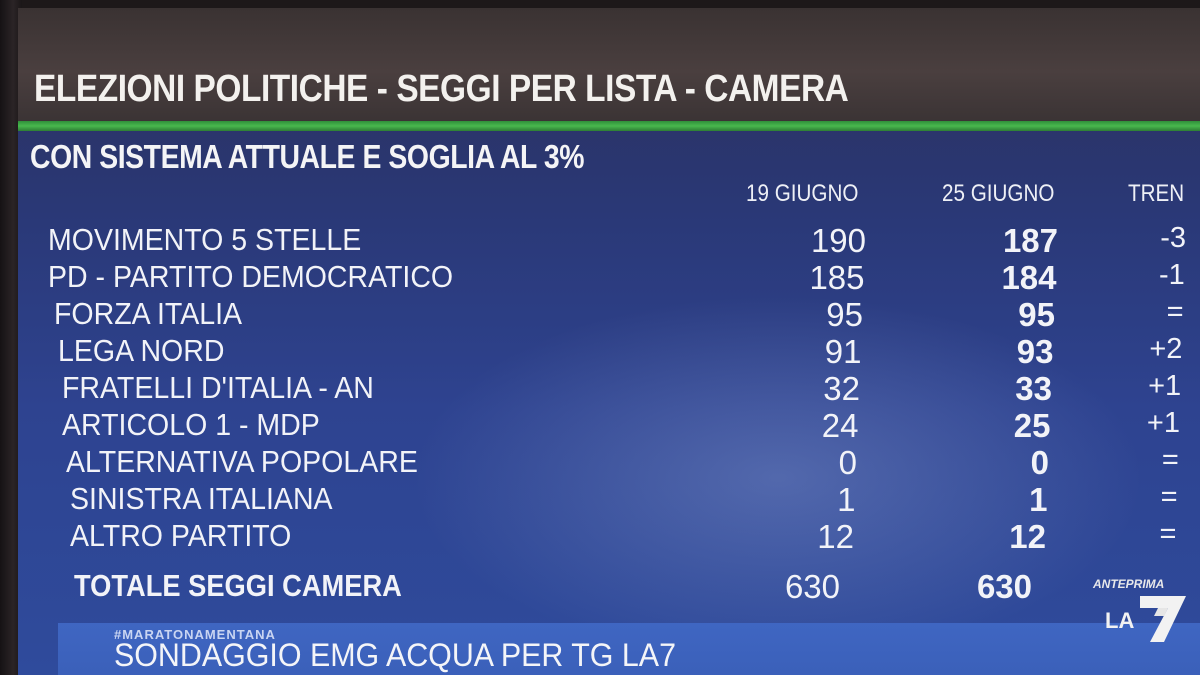 The height and width of the screenshot is (675, 1200). I want to click on total-june25: 630, so click(1004, 586).